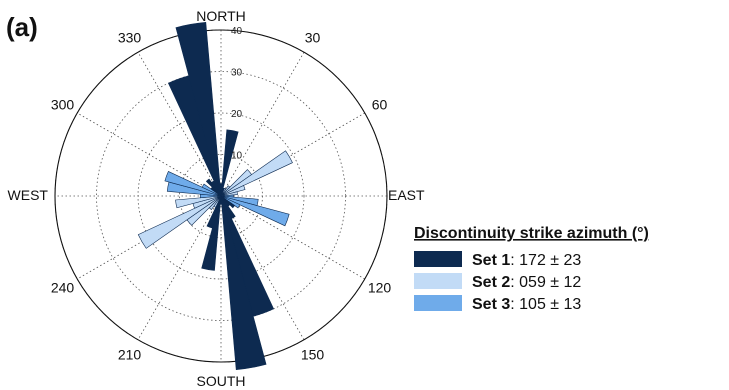 This screenshot has height=390, width=729. I want to click on radial-tick-label: 20, so click(237, 114).